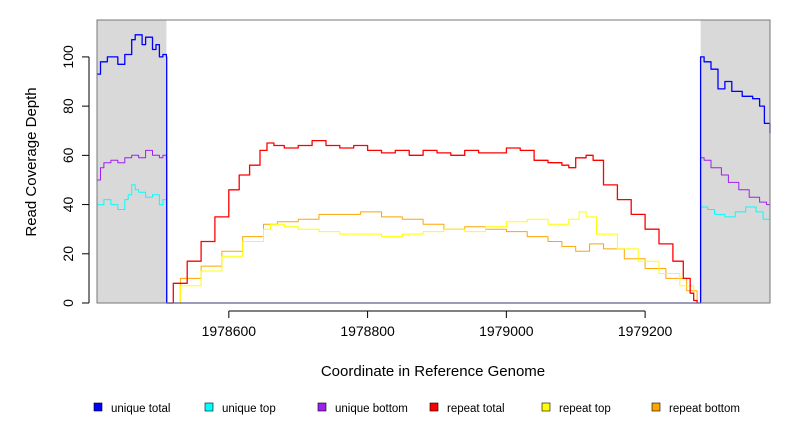  I want to click on legend-label: repeat total, so click(476, 409).